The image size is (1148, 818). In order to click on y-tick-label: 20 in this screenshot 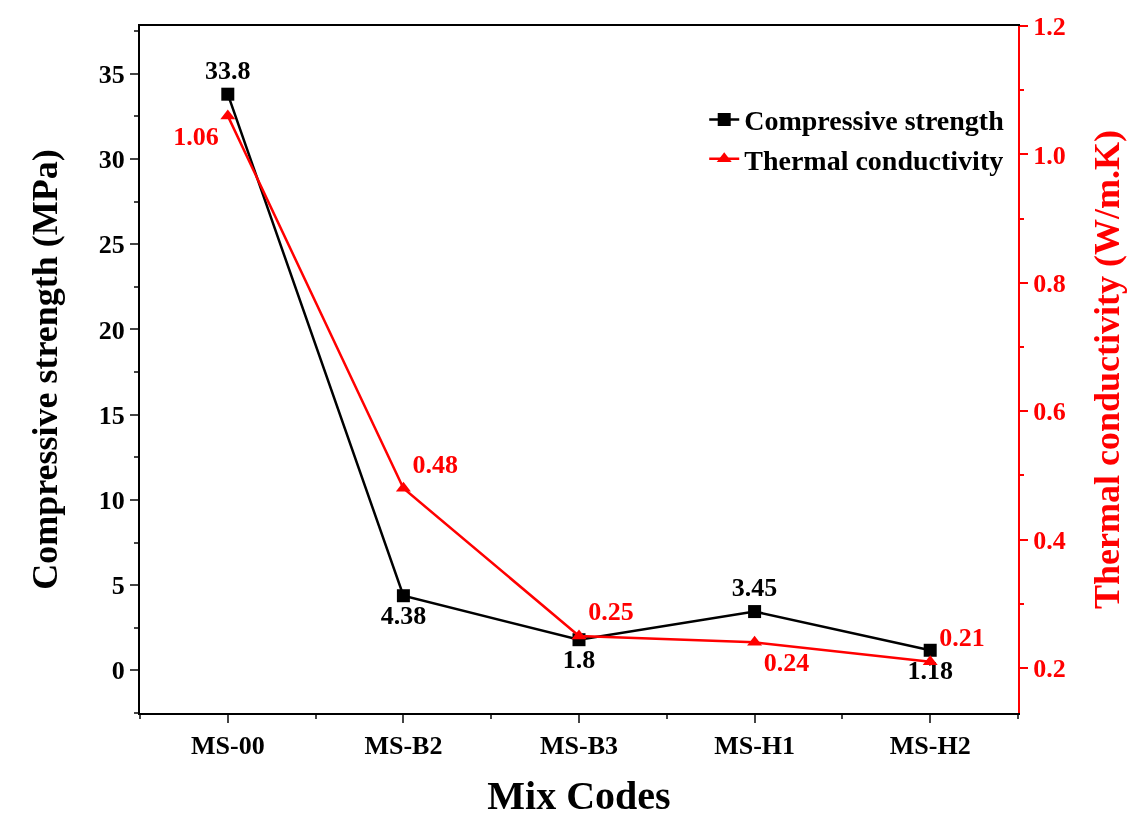, I will do `click(111, 330)`.